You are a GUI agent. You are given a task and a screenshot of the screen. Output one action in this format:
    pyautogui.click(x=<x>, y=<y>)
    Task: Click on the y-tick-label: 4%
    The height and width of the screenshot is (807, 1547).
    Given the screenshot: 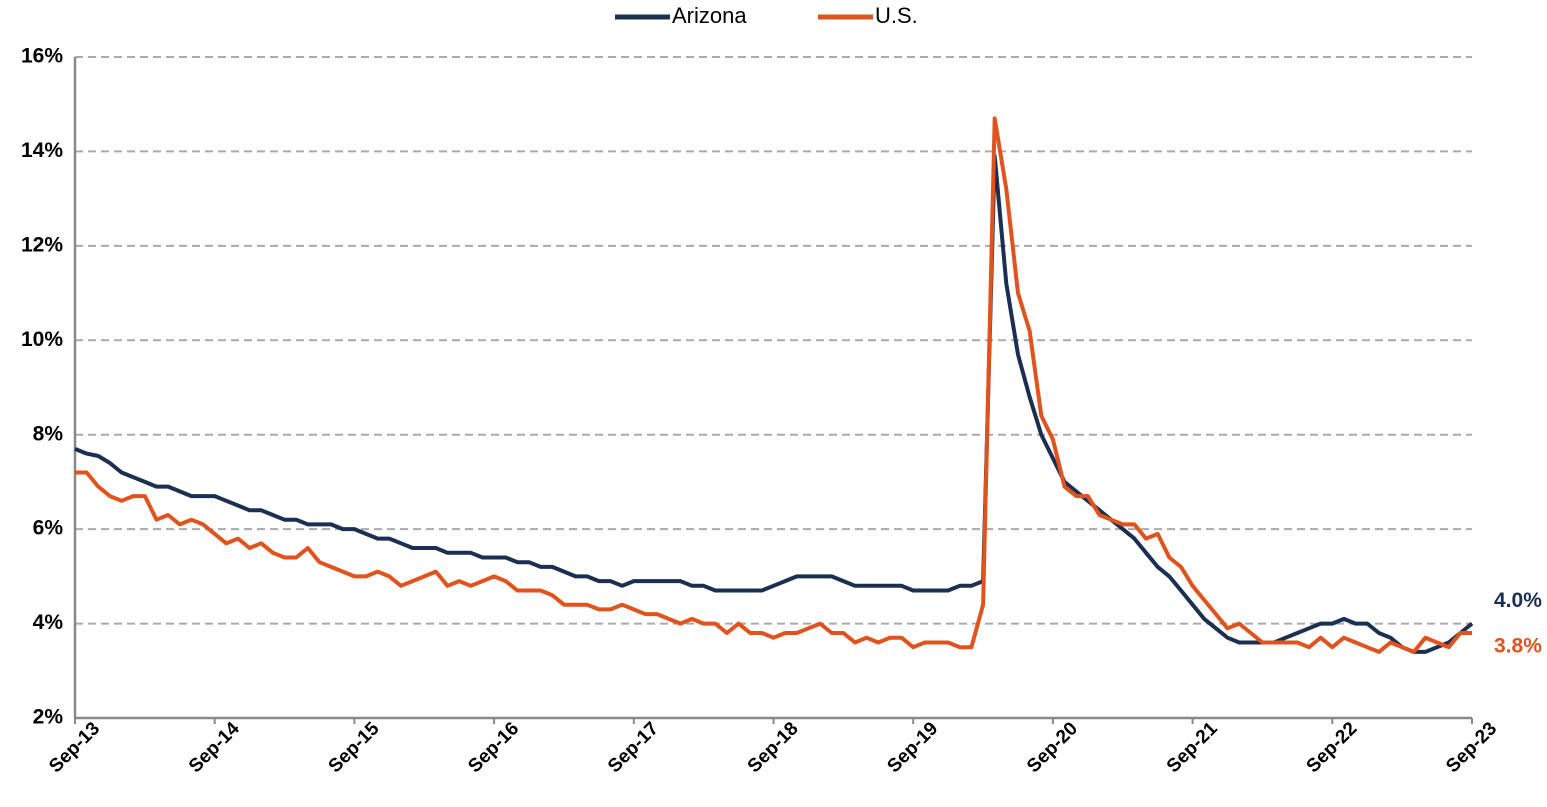 What is the action you would take?
    pyautogui.click(x=48, y=622)
    